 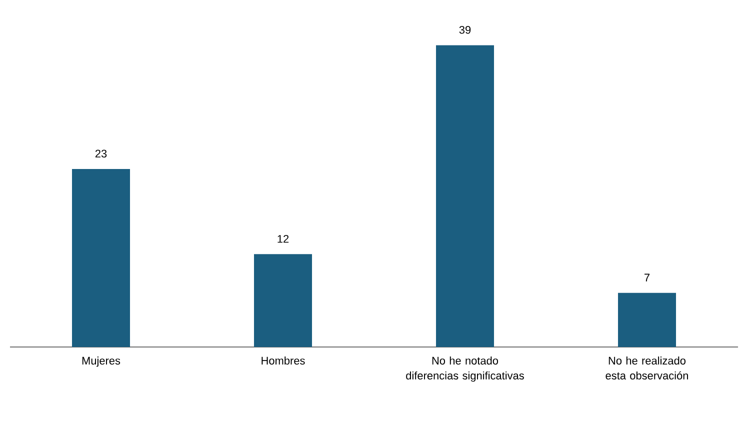 What do you see at coordinates (647, 278) in the screenshot?
I see `data-label: 7` at bounding box center [647, 278].